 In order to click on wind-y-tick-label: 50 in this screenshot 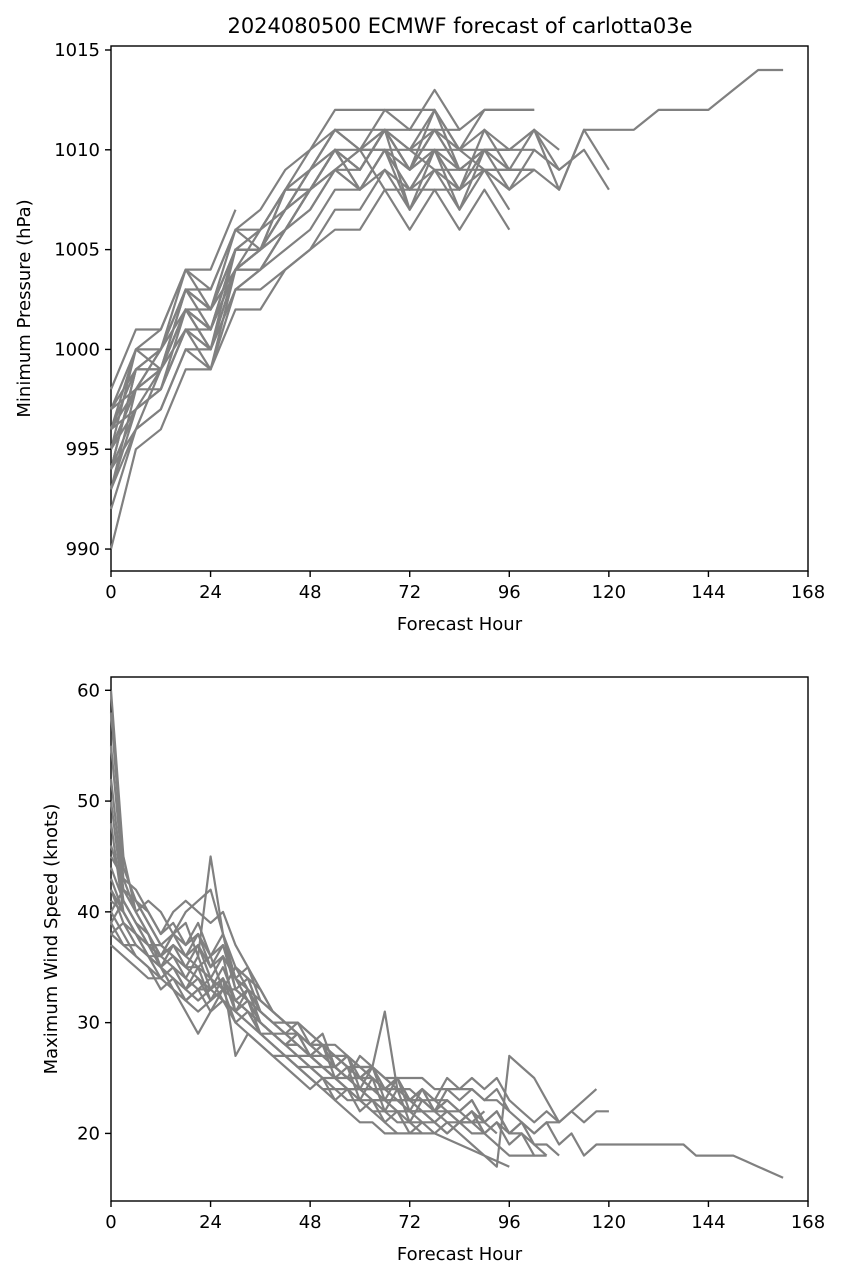, I will do `click(88, 801)`.